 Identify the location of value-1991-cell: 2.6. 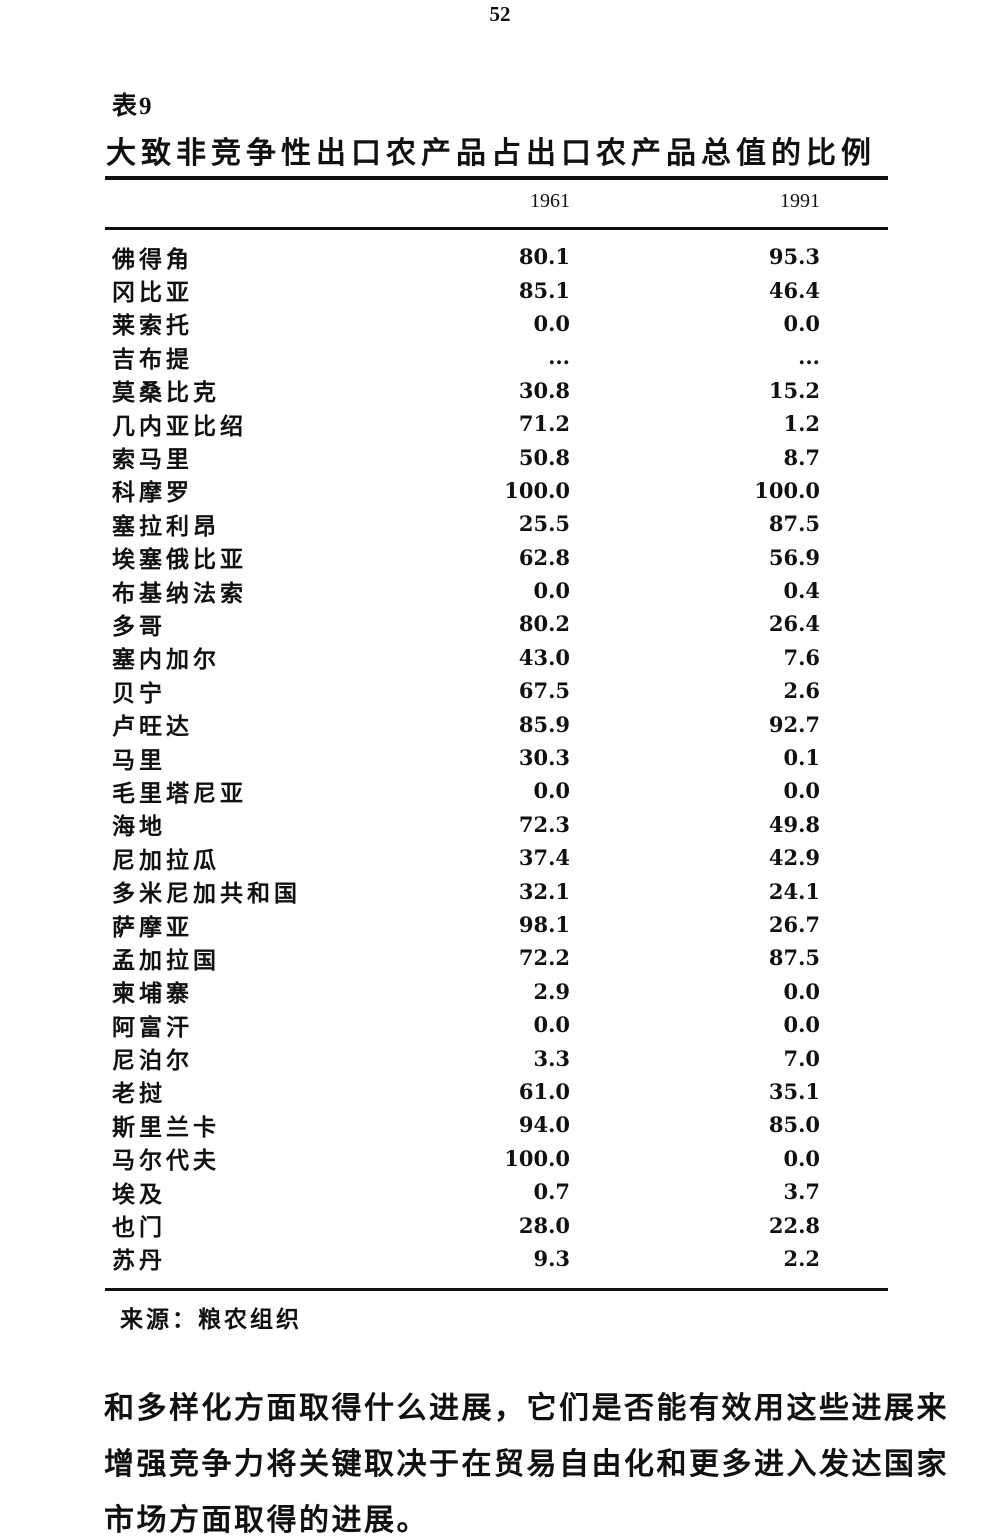
(801, 691).